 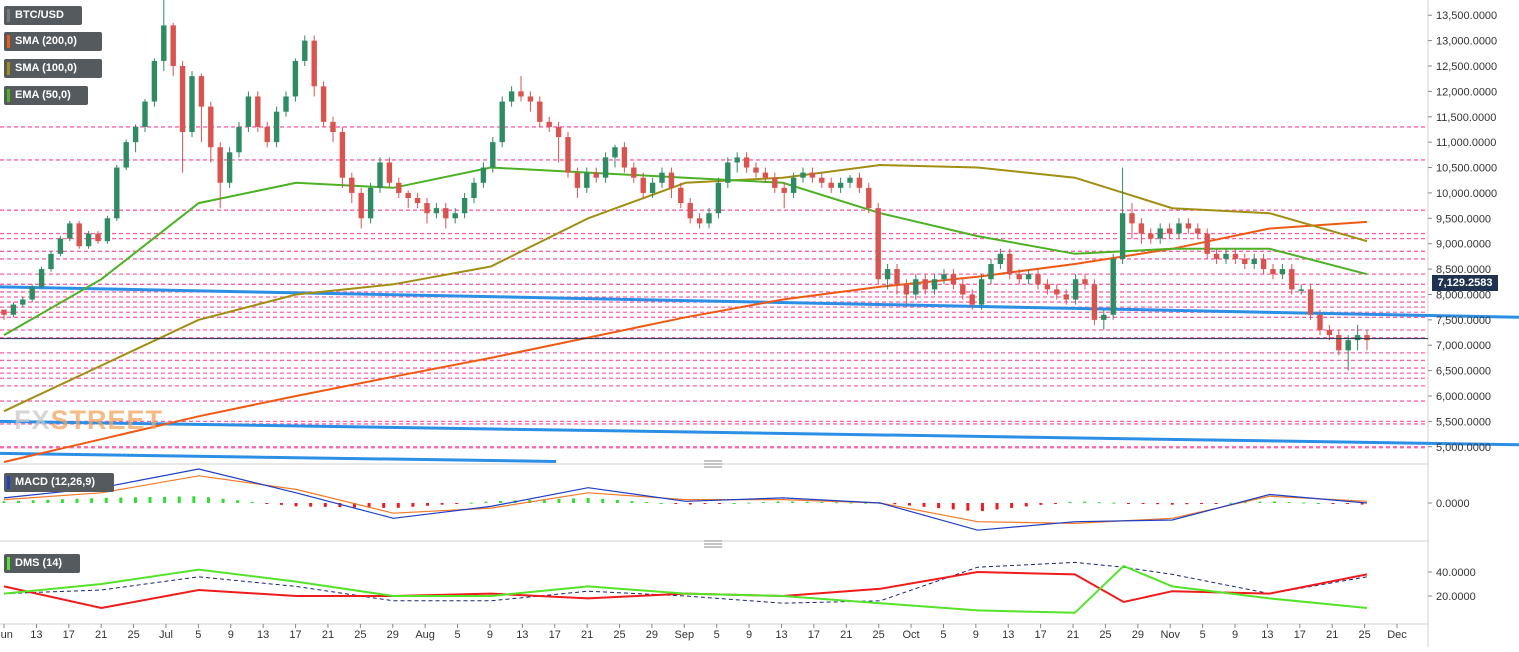 What do you see at coordinates (1466, 169) in the screenshot?
I see `y-tick-label: 10,500.0000` at bounding box center [1466, 169].